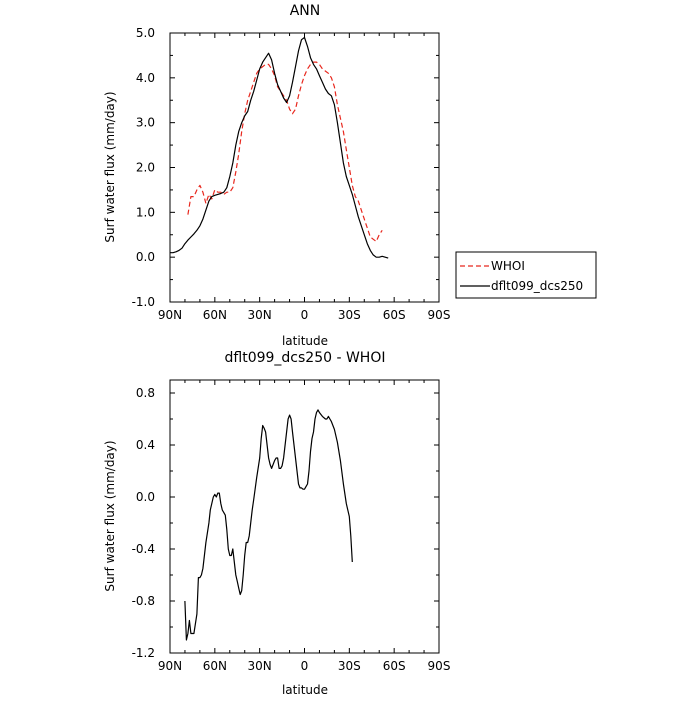 This screenshot has height=705, width=700. I want to click on bottom-chart-xtick-label: 90S, so click(439, 666).